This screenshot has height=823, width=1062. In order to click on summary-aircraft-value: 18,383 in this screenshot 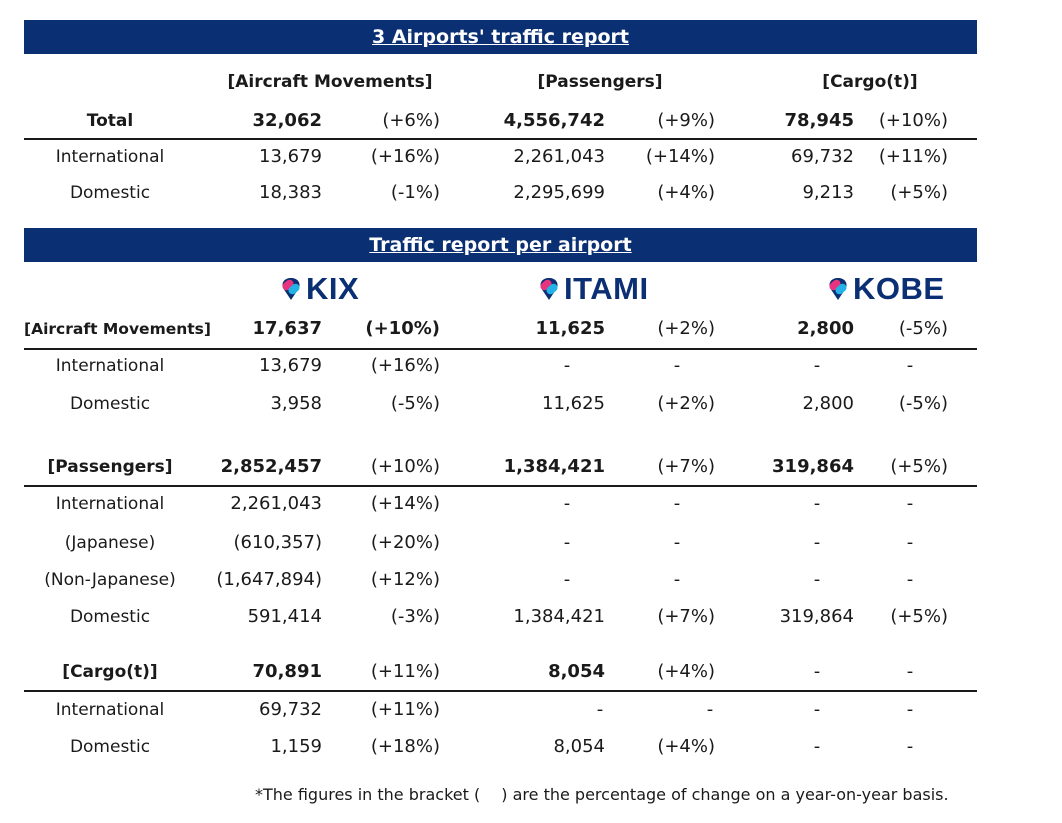, I will do `click(290, 192)`.